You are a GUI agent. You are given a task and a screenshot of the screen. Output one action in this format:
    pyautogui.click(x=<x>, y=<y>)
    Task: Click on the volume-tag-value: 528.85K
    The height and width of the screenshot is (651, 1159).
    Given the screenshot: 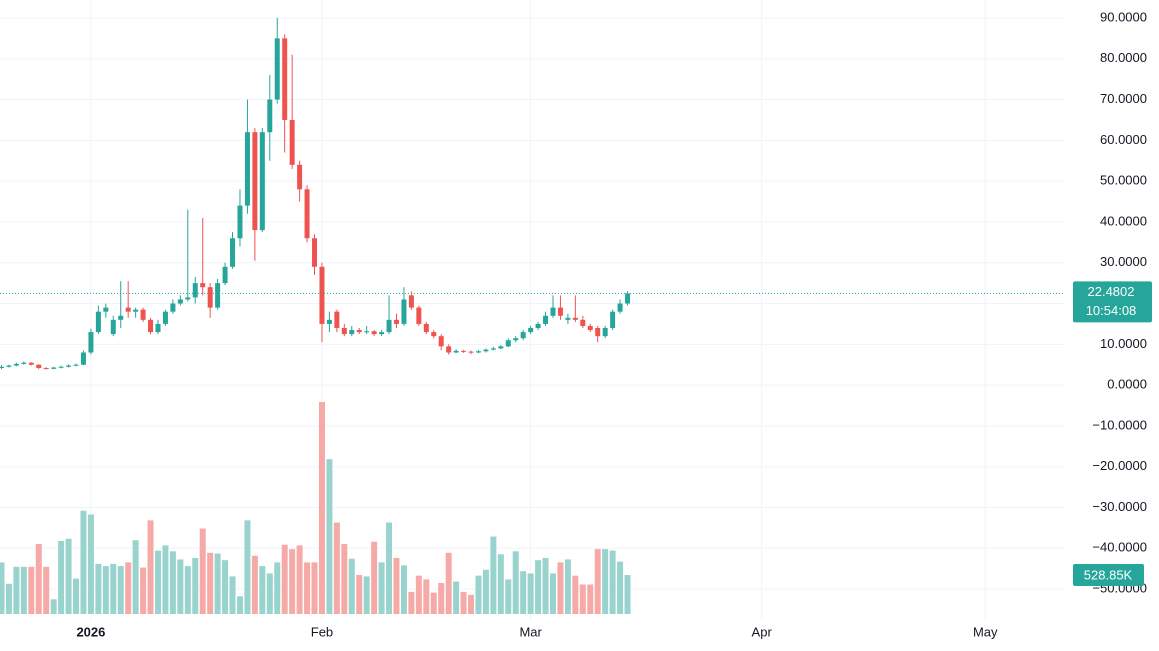 What is the action you would take?
    pyautogui.click(x=1108, y=574)
    